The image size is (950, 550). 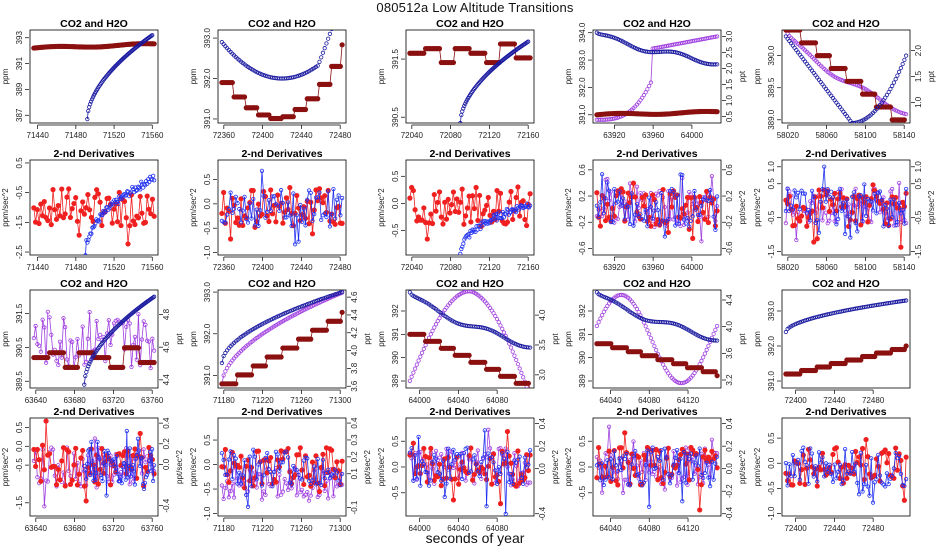 What do you see at coordinates (542, 315) in the screenshot?
I see `y2-tick-label: 4.0` at bounding box center [542, 315].